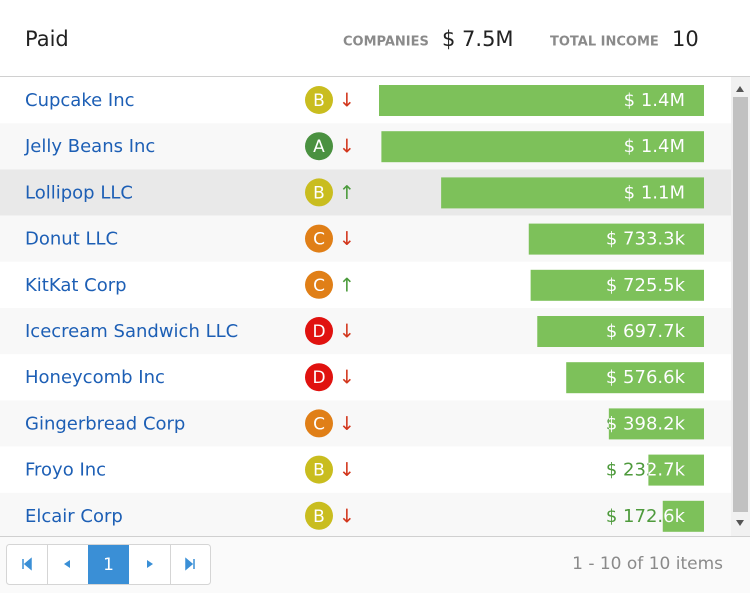 The height and width of the screenshot is (593, 750). Describe the element at coordinates (646, 423) in the screenshot. I see `value-label: $ 398.2k` at that location.